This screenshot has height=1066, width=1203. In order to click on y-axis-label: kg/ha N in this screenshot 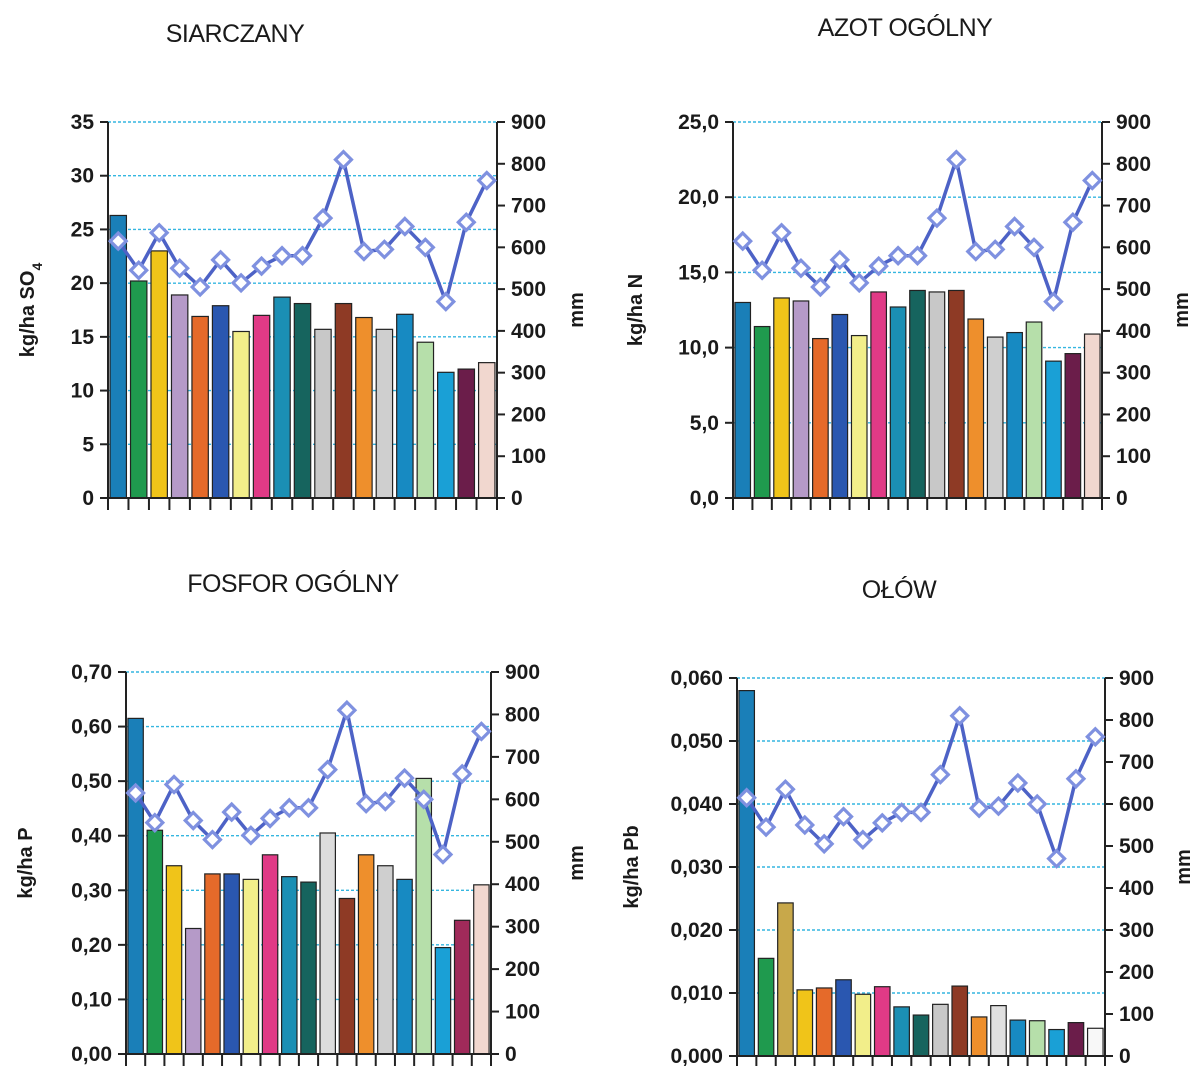, I will do `click(636, 310)`.